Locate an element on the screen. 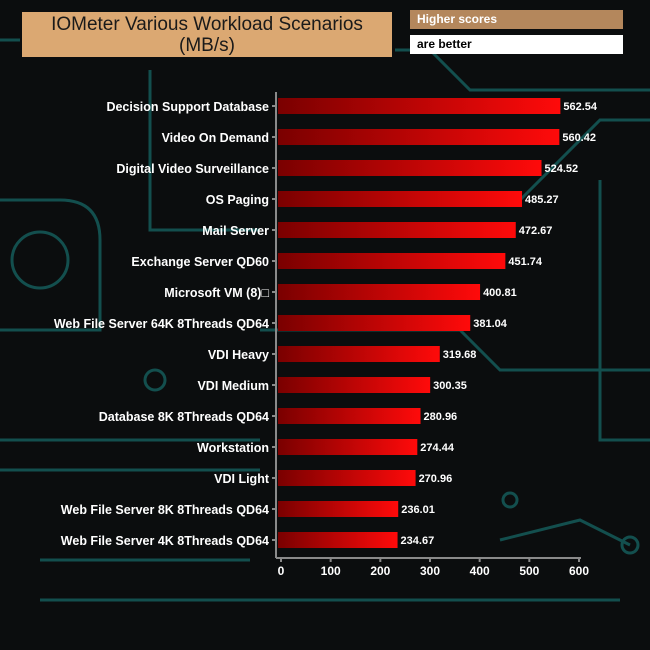 The image size is (650, 650). chart-title: IOMeter Various Workload Scenarios is located at coordinates (207, 24).